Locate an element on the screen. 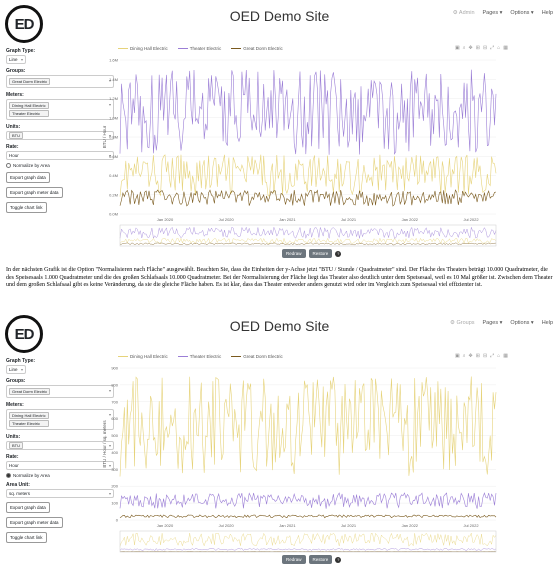  nav-pages-label: Pages is located at coordinates (490, 13).